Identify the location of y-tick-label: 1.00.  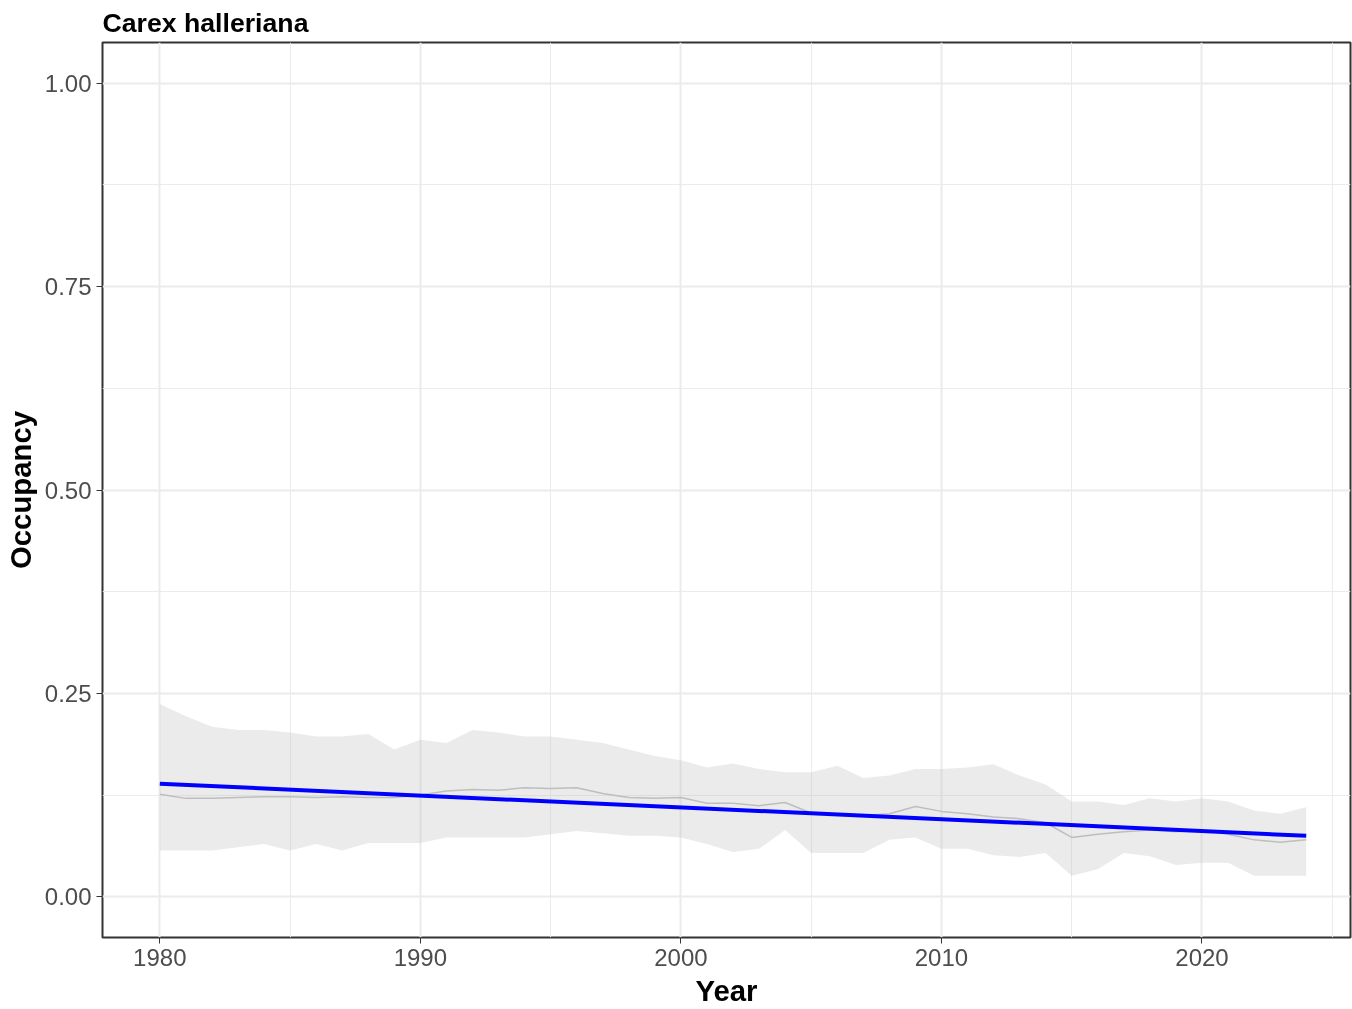
(68, 83).